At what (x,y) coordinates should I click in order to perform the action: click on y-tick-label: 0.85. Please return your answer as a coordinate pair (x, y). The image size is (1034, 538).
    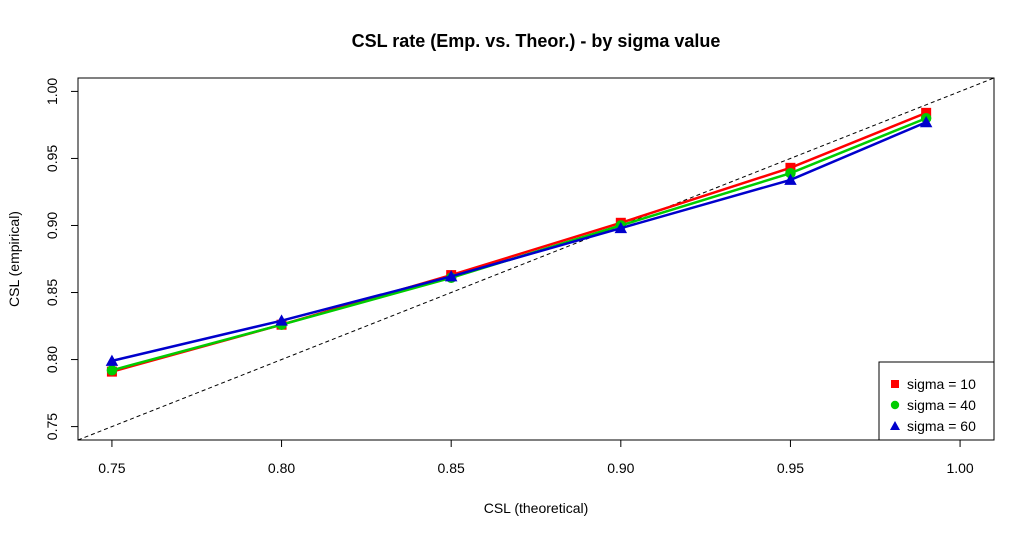
    Looking at the image, I should click on (52, 292).